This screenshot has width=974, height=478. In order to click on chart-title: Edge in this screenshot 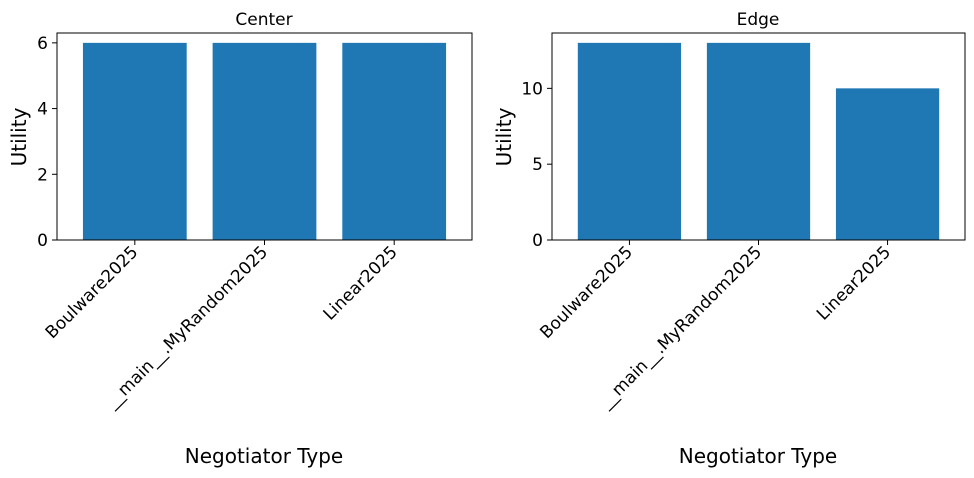, I will do `click(758, 20)`.